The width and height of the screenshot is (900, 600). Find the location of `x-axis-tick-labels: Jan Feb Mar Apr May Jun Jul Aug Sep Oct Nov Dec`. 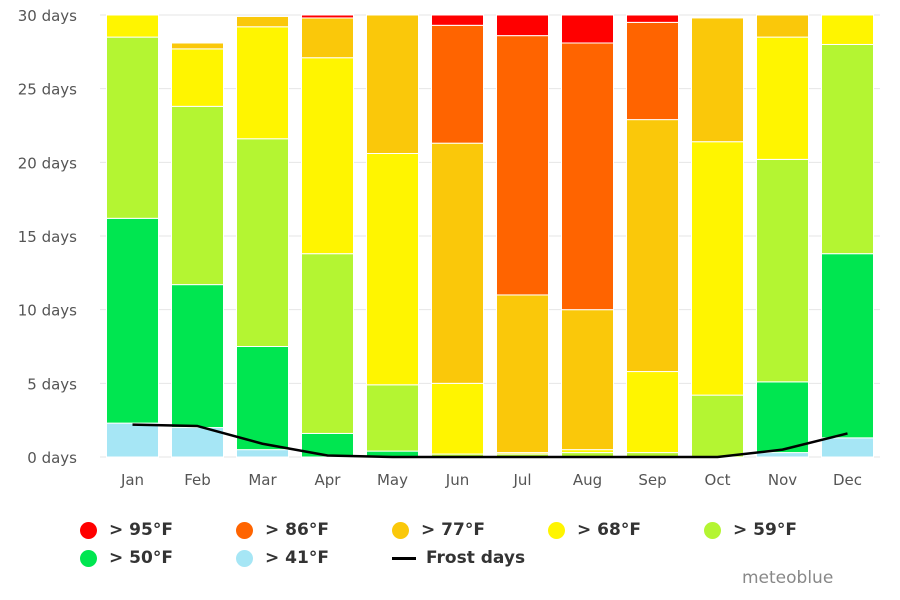

x-axis-tick-labels: Jan Feb Mar Apr May Jun Jul Aug Sep Oct Nov Dec is located at coordinates (491, 480).